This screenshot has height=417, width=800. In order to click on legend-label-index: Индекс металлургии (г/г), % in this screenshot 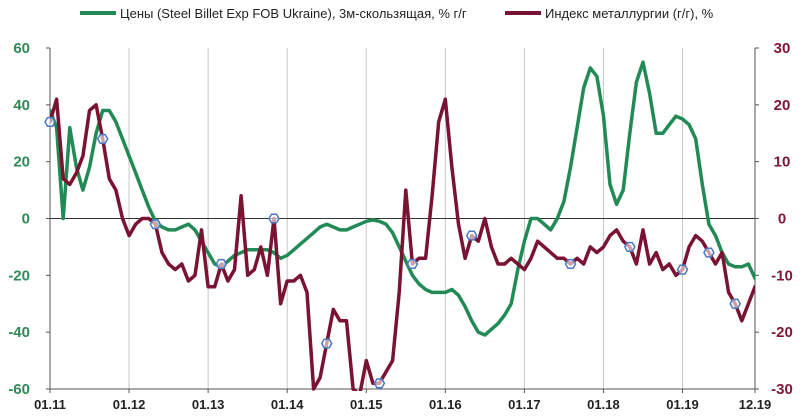, I will do `click(629, 13)`.